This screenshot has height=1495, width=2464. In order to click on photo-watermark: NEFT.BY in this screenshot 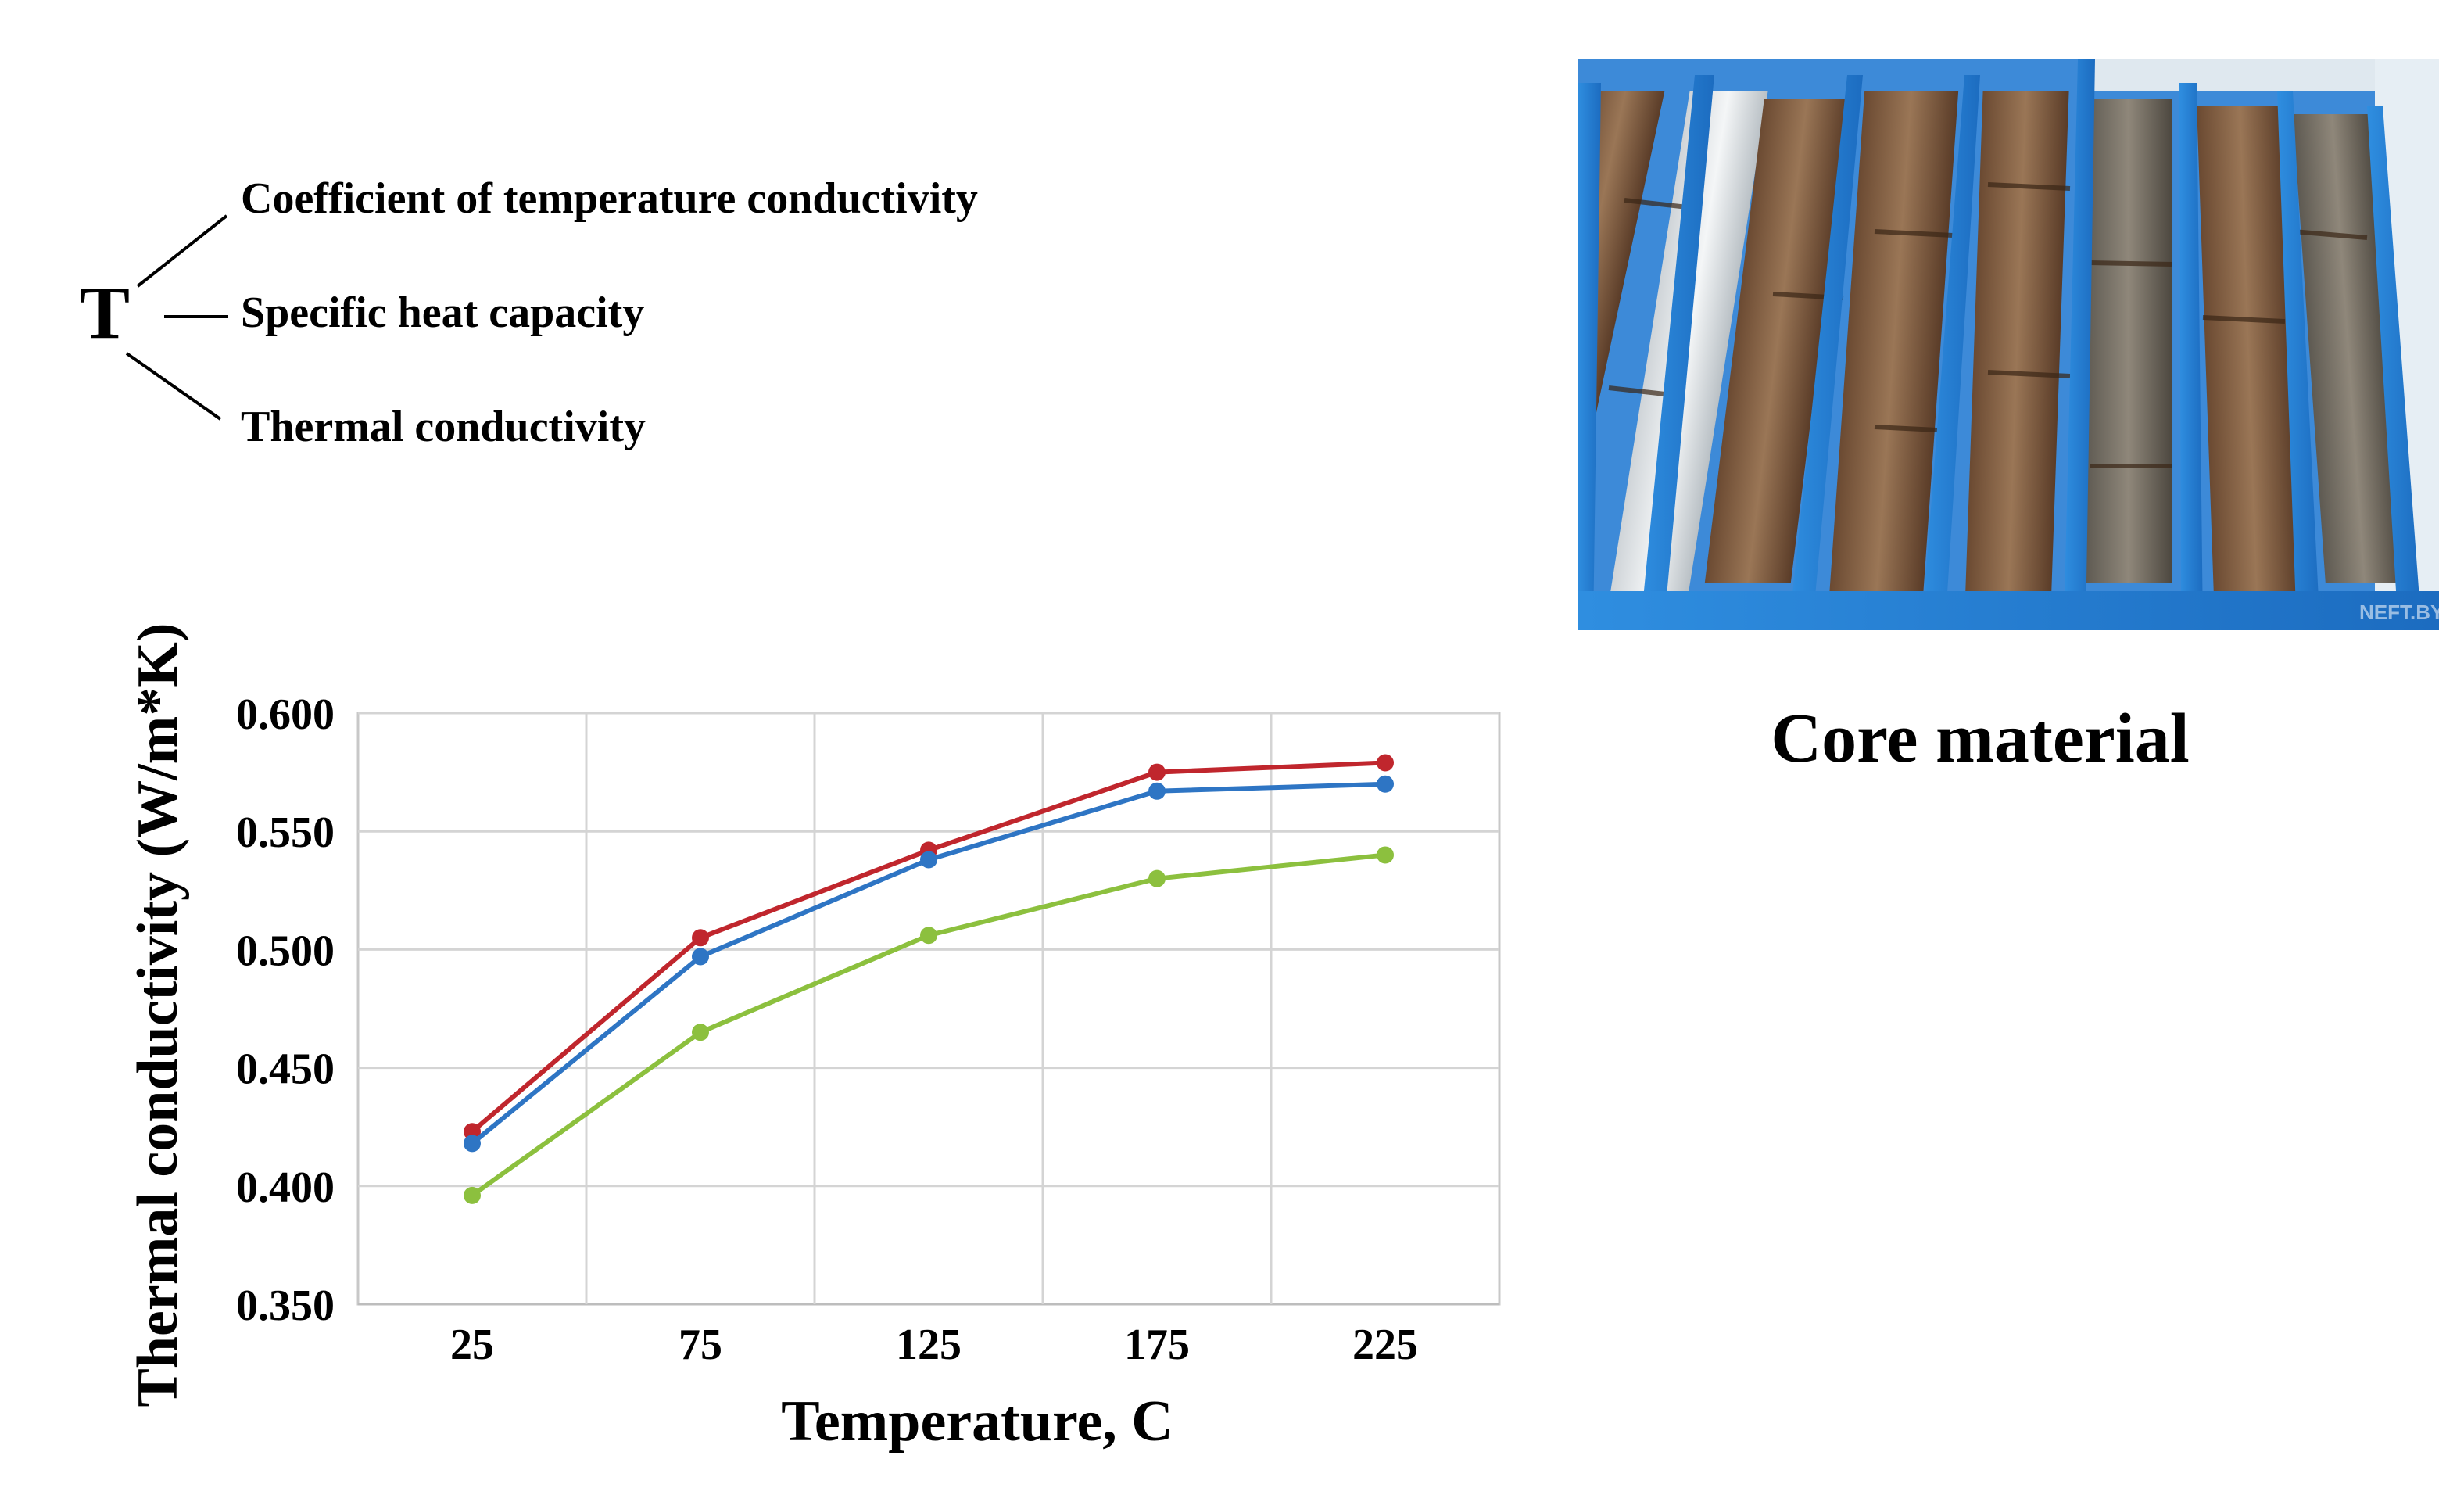, I will do `click(2399, 612)`.